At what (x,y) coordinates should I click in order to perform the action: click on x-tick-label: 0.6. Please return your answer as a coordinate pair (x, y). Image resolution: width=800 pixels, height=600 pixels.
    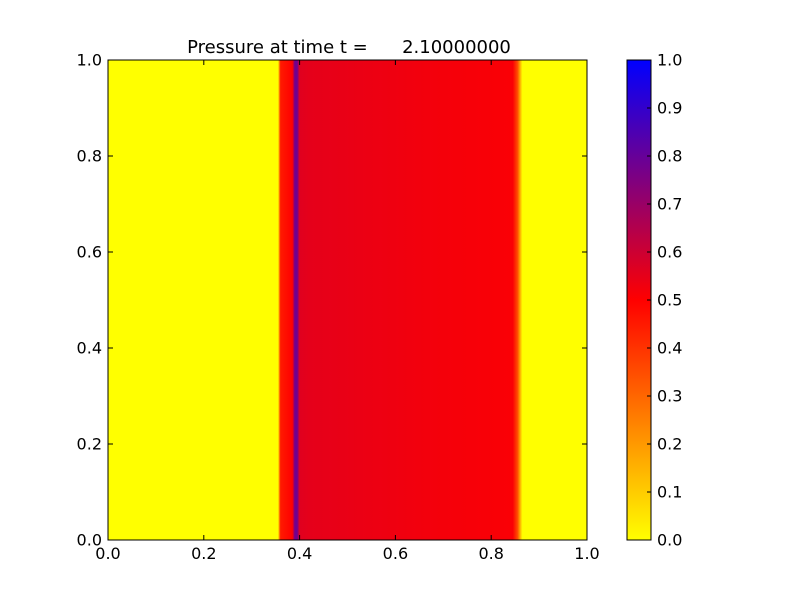
    Looking at the image, I should click on (395, 553).